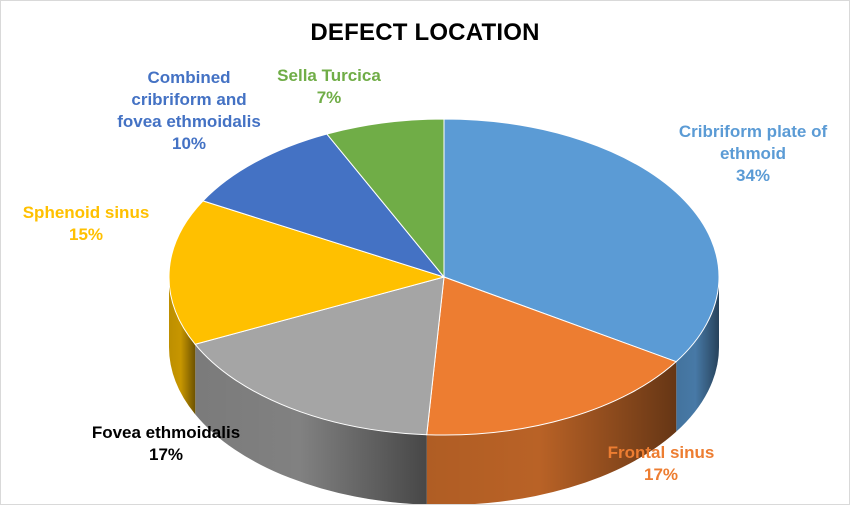  Describe the element at coordinates (86, 234) in the screenshot. I see `slice-label-value: 15%` at that location.